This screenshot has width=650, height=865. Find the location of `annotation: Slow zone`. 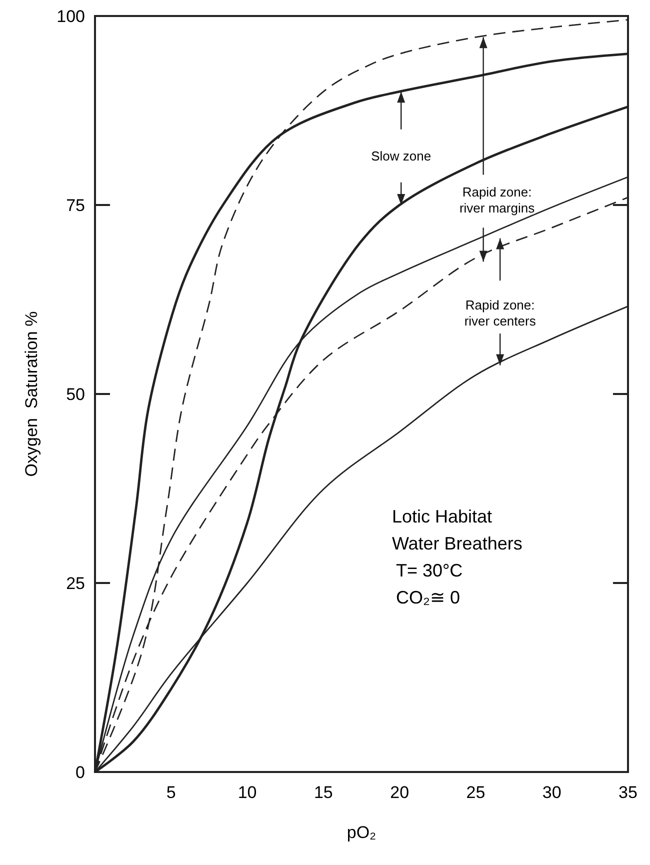

annotation: Slow zone is located at coordinates (401, 156).